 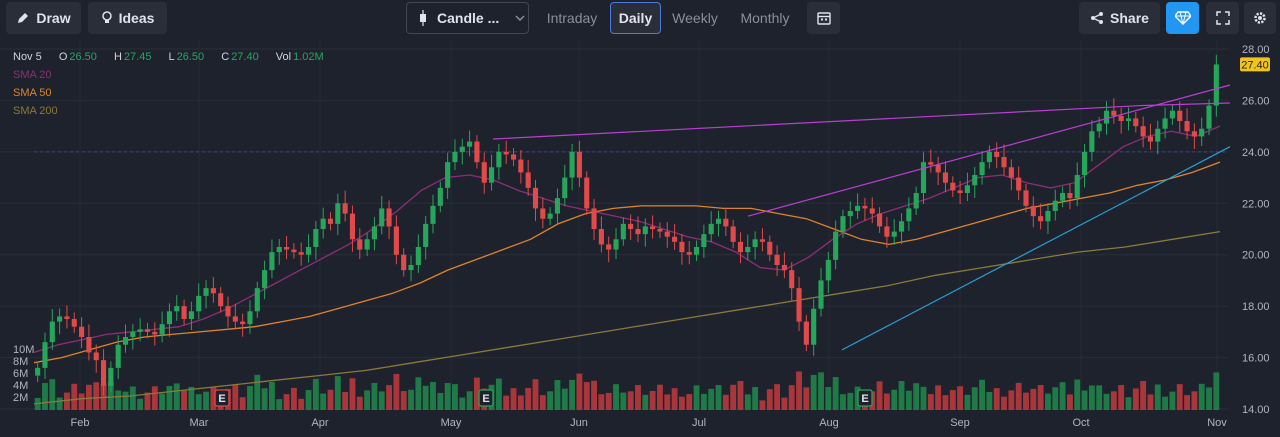 I want to click on last-price-box, so click(x=1255, y=64).